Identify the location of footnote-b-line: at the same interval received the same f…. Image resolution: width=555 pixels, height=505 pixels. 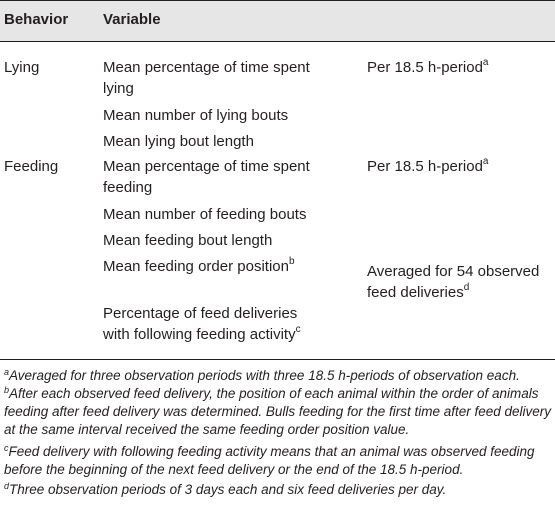
(207, 429).